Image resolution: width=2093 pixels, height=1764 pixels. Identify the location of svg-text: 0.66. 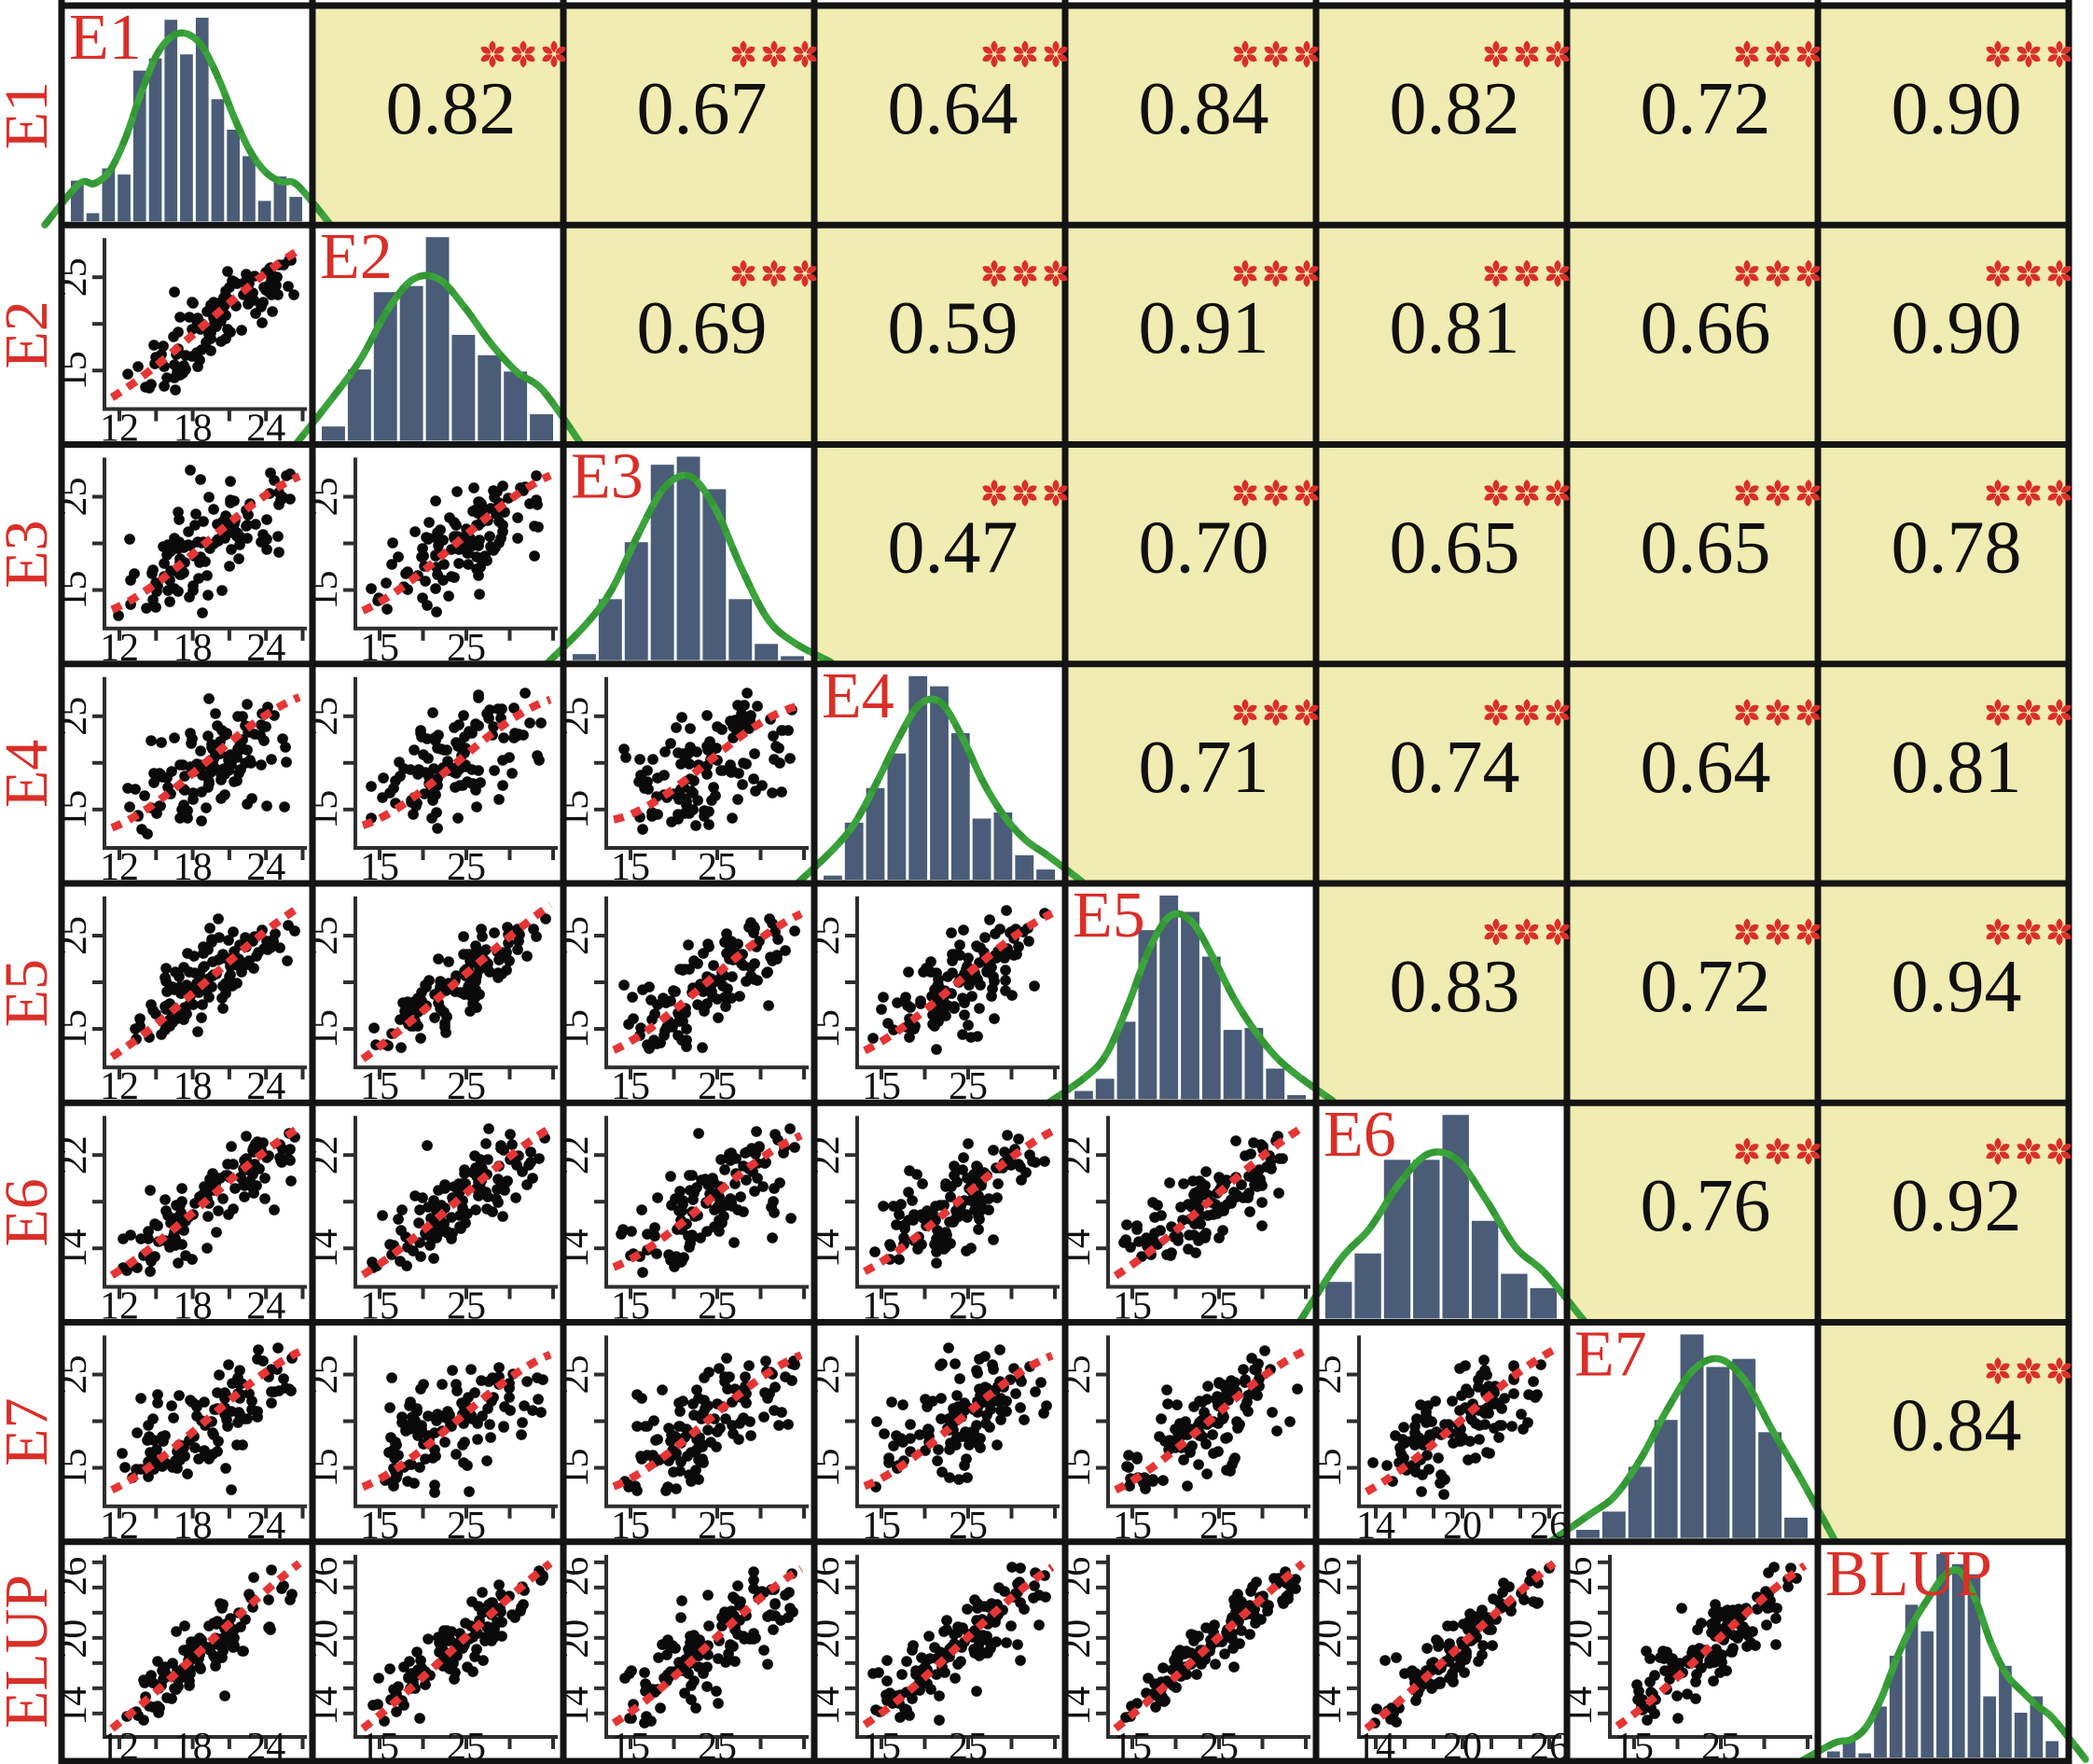
(1706, 328).